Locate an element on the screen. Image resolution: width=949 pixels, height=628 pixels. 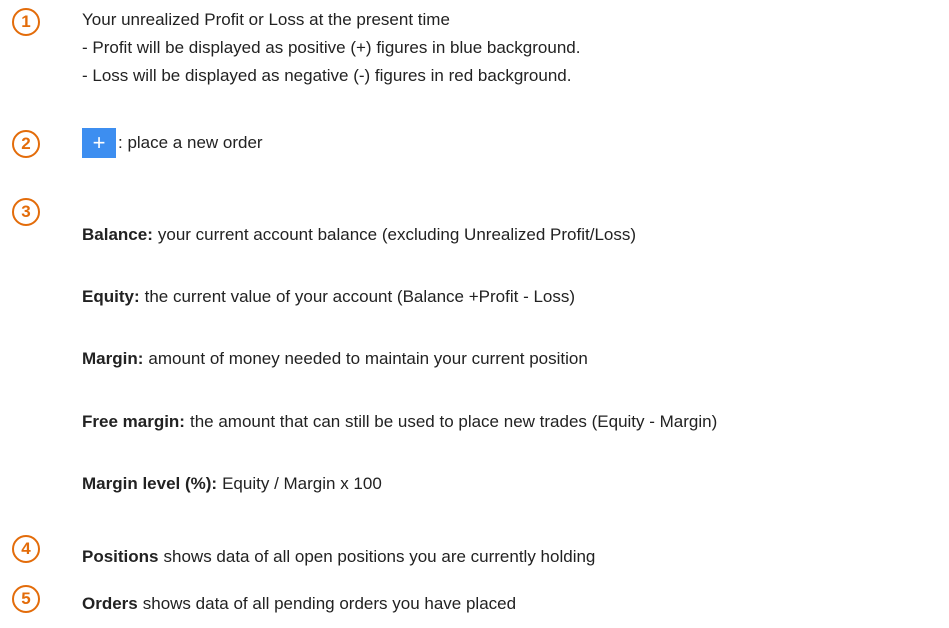
step-number: 2 is located at coordinates (26, 144).